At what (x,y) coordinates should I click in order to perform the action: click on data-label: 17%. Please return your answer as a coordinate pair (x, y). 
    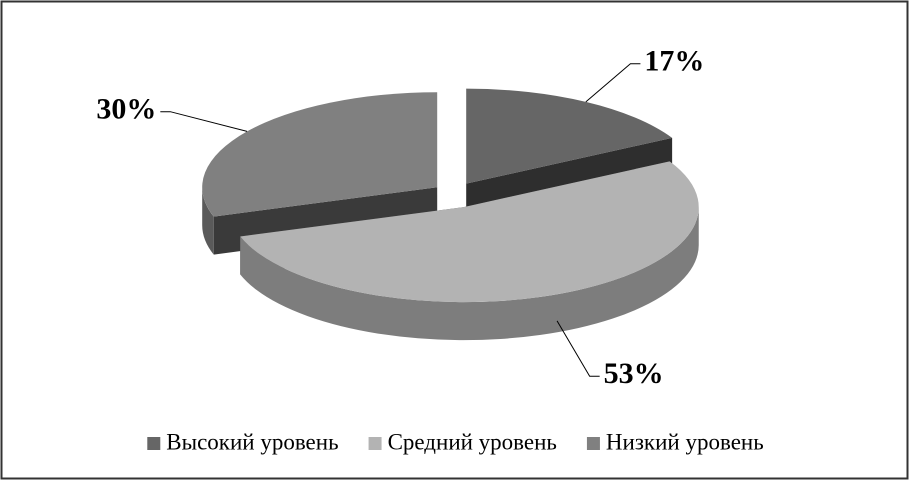
    Looking at the image, I should click on (674, 61).